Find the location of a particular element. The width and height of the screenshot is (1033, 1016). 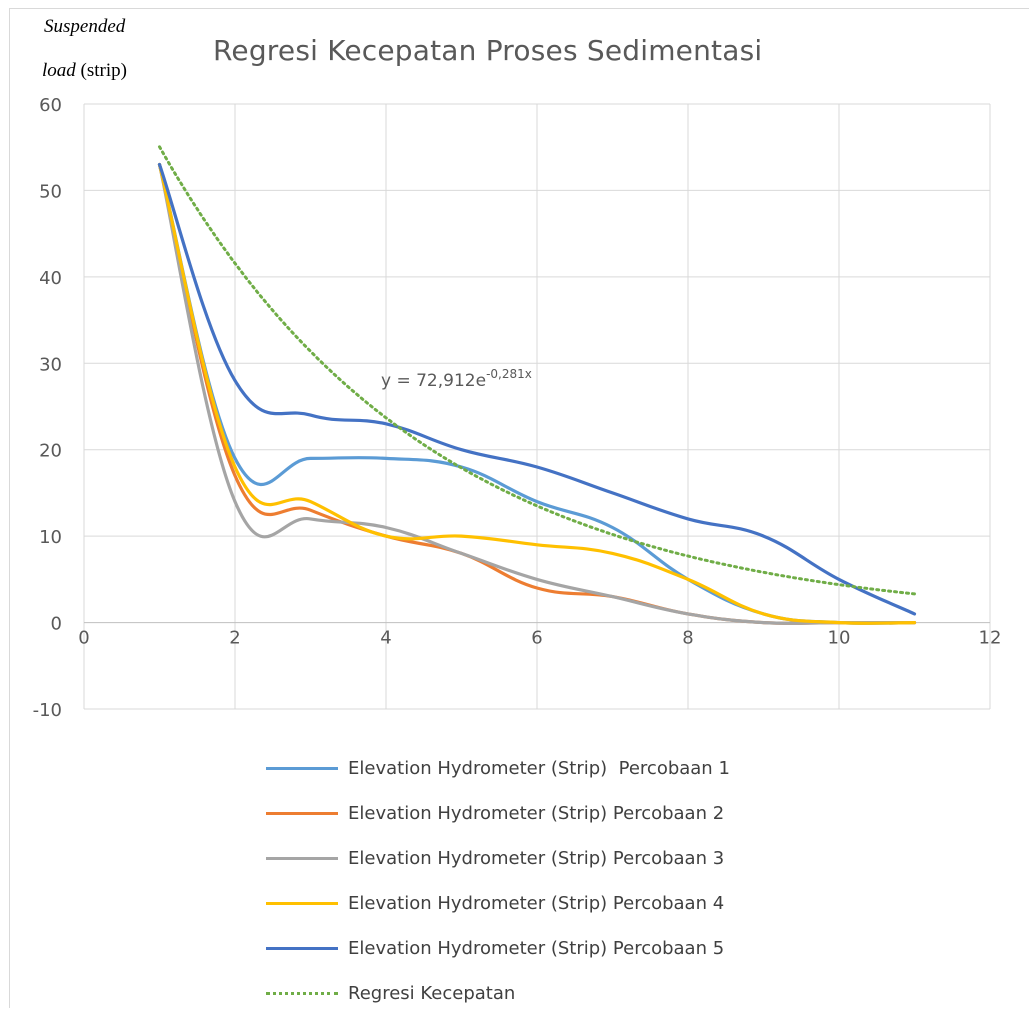

x-tick-label: 8 is located at coordinates (687, 638).